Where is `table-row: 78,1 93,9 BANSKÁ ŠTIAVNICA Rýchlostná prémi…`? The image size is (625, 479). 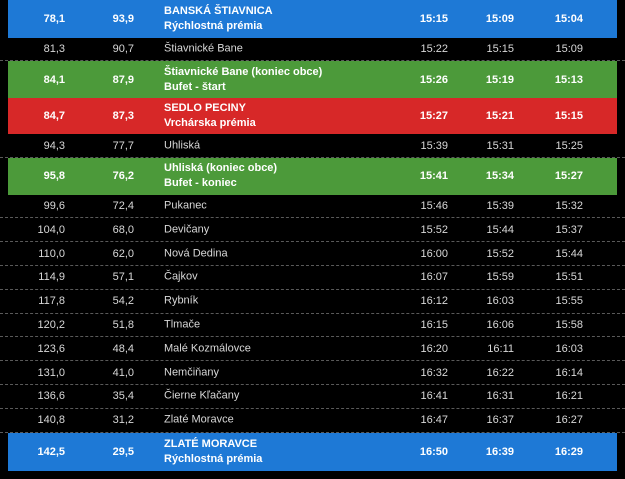 table-row: 78,1 93,9 BANSKÁ ŠTIAVNICA Rýchlostná prémi… is located at coordinates (312, 19).